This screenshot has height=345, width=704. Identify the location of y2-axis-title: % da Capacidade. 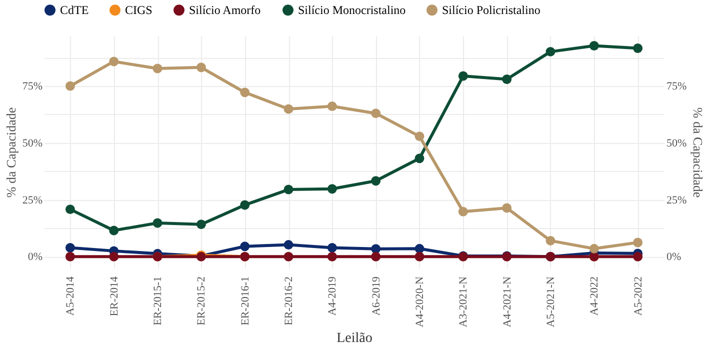
(697, 152).